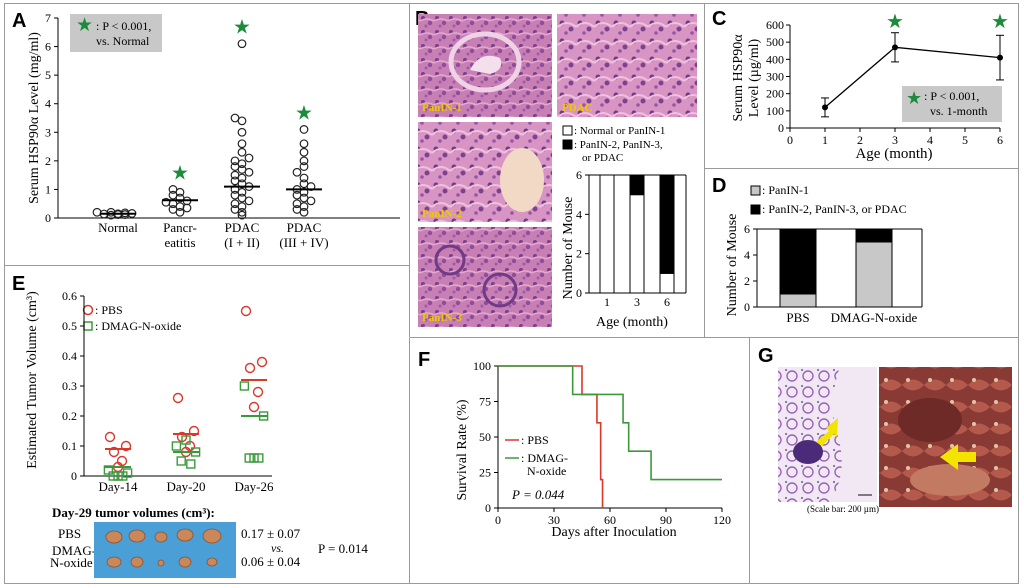  What do you see at coordinates (69, 386) in the screenshot?
I see `panel-e-ytick-label: 0.3` at bounding box center [69, 386].